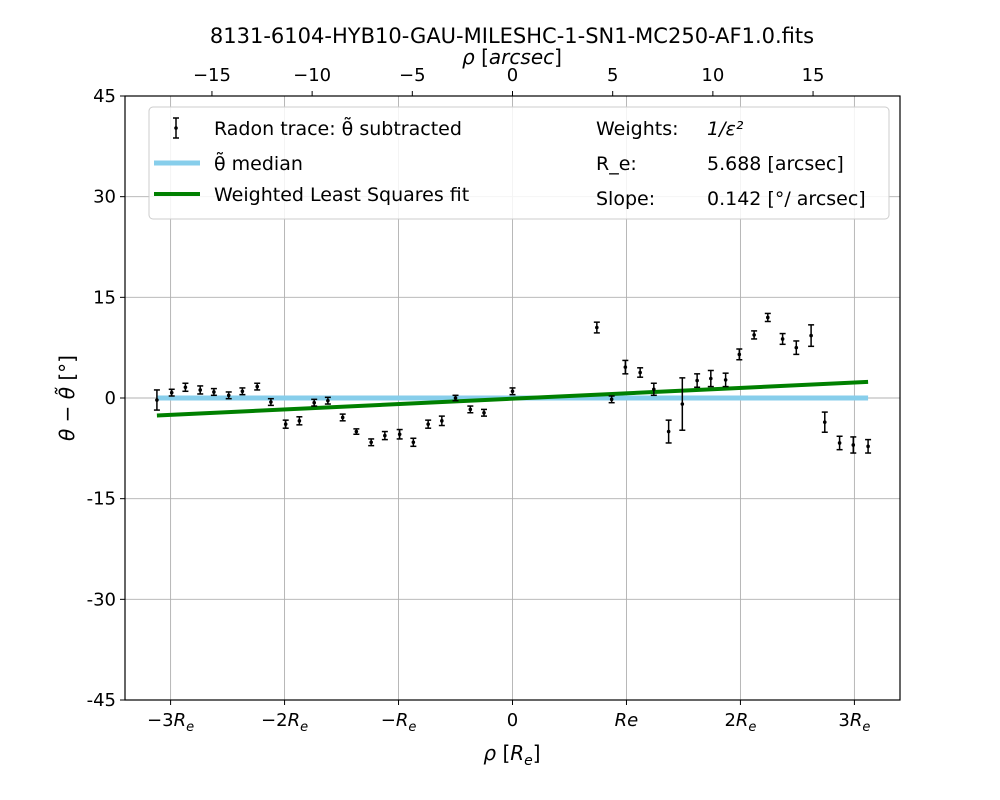 Image resolution: width=1000 pixels, height=800 pixels. I want to click on x-tick-label: 3Re, so click(854, 722).